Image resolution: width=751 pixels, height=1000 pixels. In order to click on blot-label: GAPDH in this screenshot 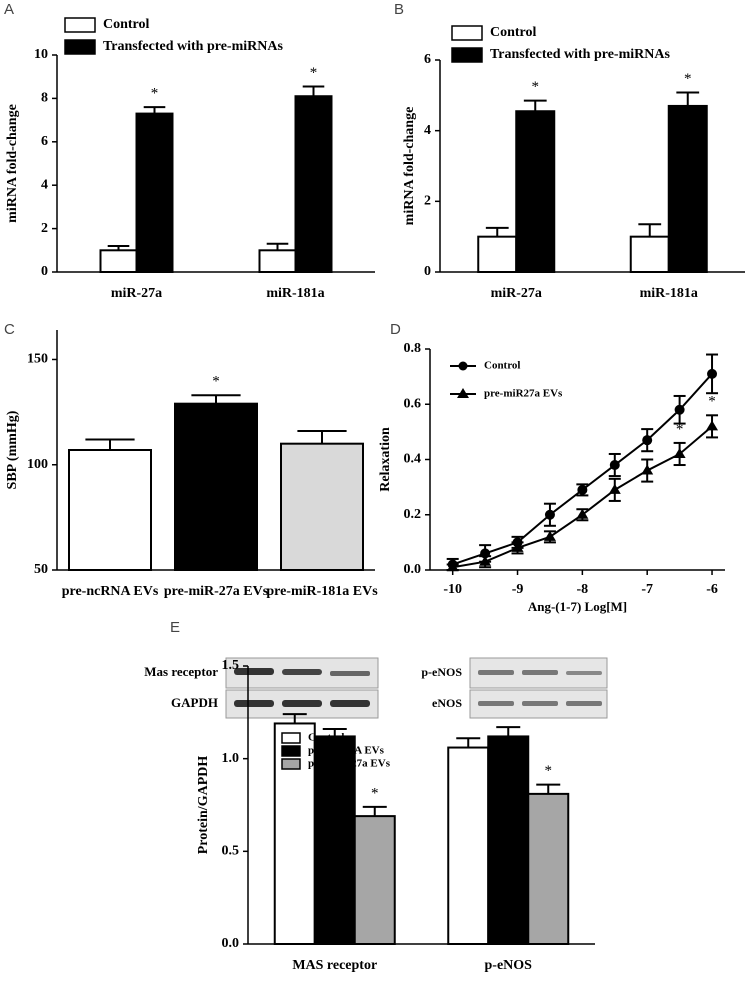, I will do `click(194, 702)`.